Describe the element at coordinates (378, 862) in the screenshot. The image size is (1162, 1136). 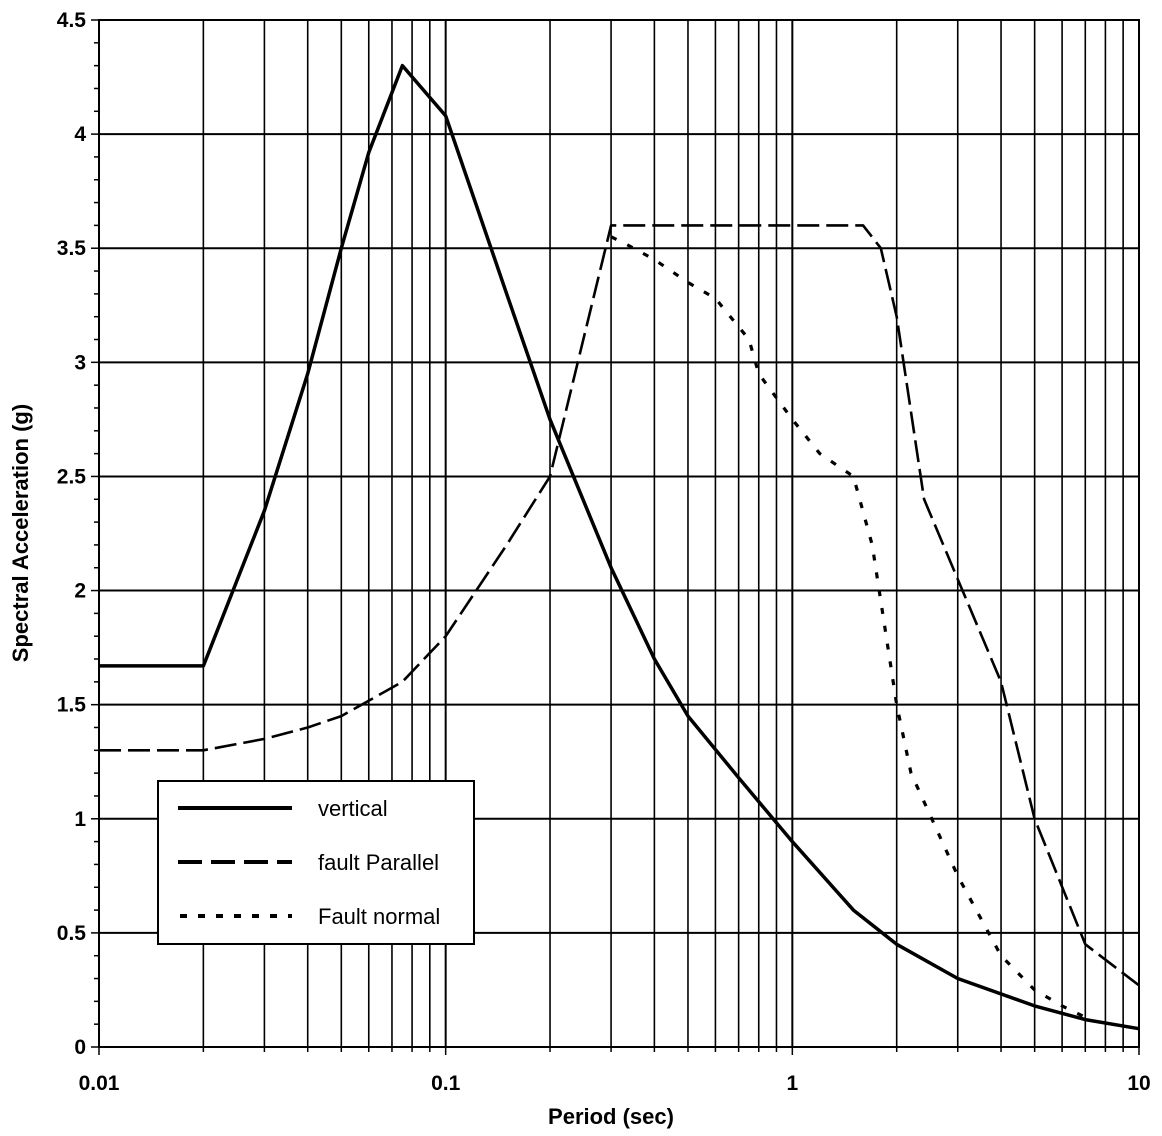
I see `legend-label-fault-parallel: fault Parallel` at that location.